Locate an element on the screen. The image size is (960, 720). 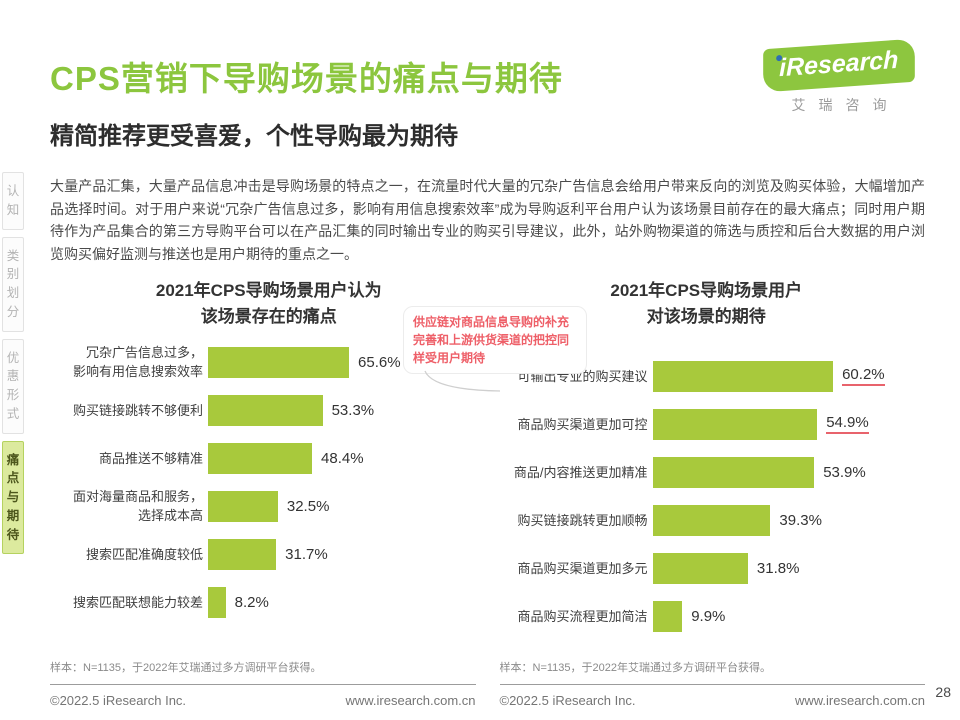
iresearch-logo: iResearch 艾瑞咨询 is located at coordinates (839, 76).